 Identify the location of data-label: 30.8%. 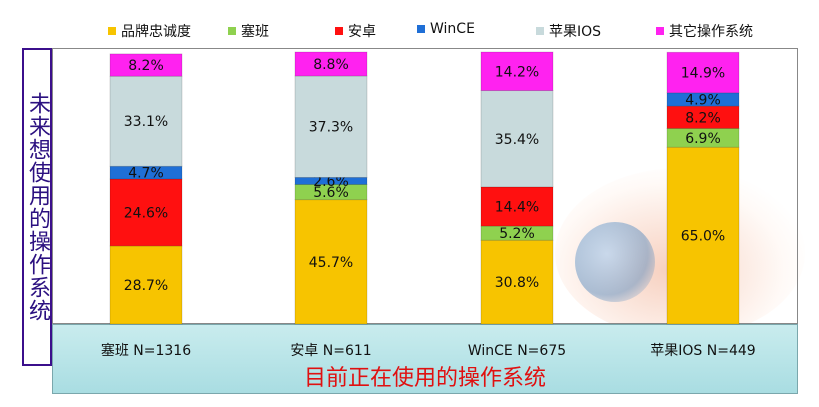
(517, 283).